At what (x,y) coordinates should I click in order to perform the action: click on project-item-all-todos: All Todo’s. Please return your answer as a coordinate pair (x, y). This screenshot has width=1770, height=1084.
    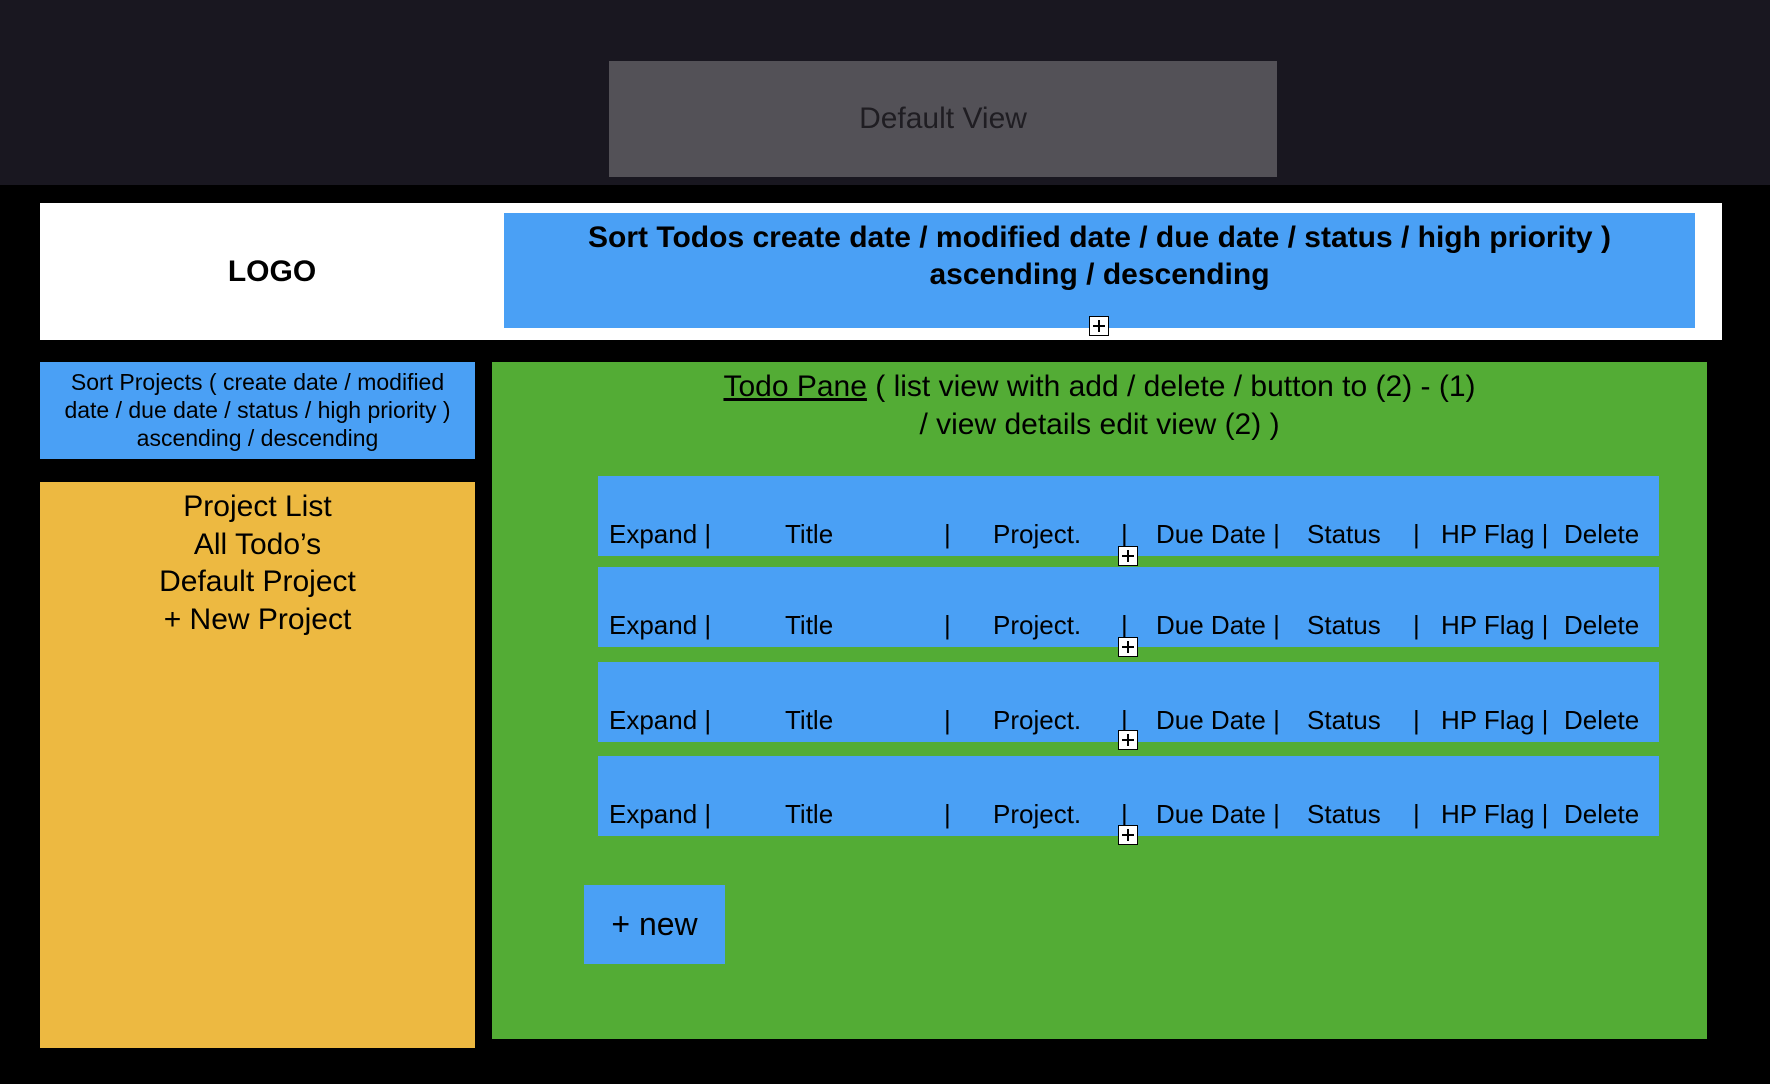
    Looking at the image, I should click on (257, 544).